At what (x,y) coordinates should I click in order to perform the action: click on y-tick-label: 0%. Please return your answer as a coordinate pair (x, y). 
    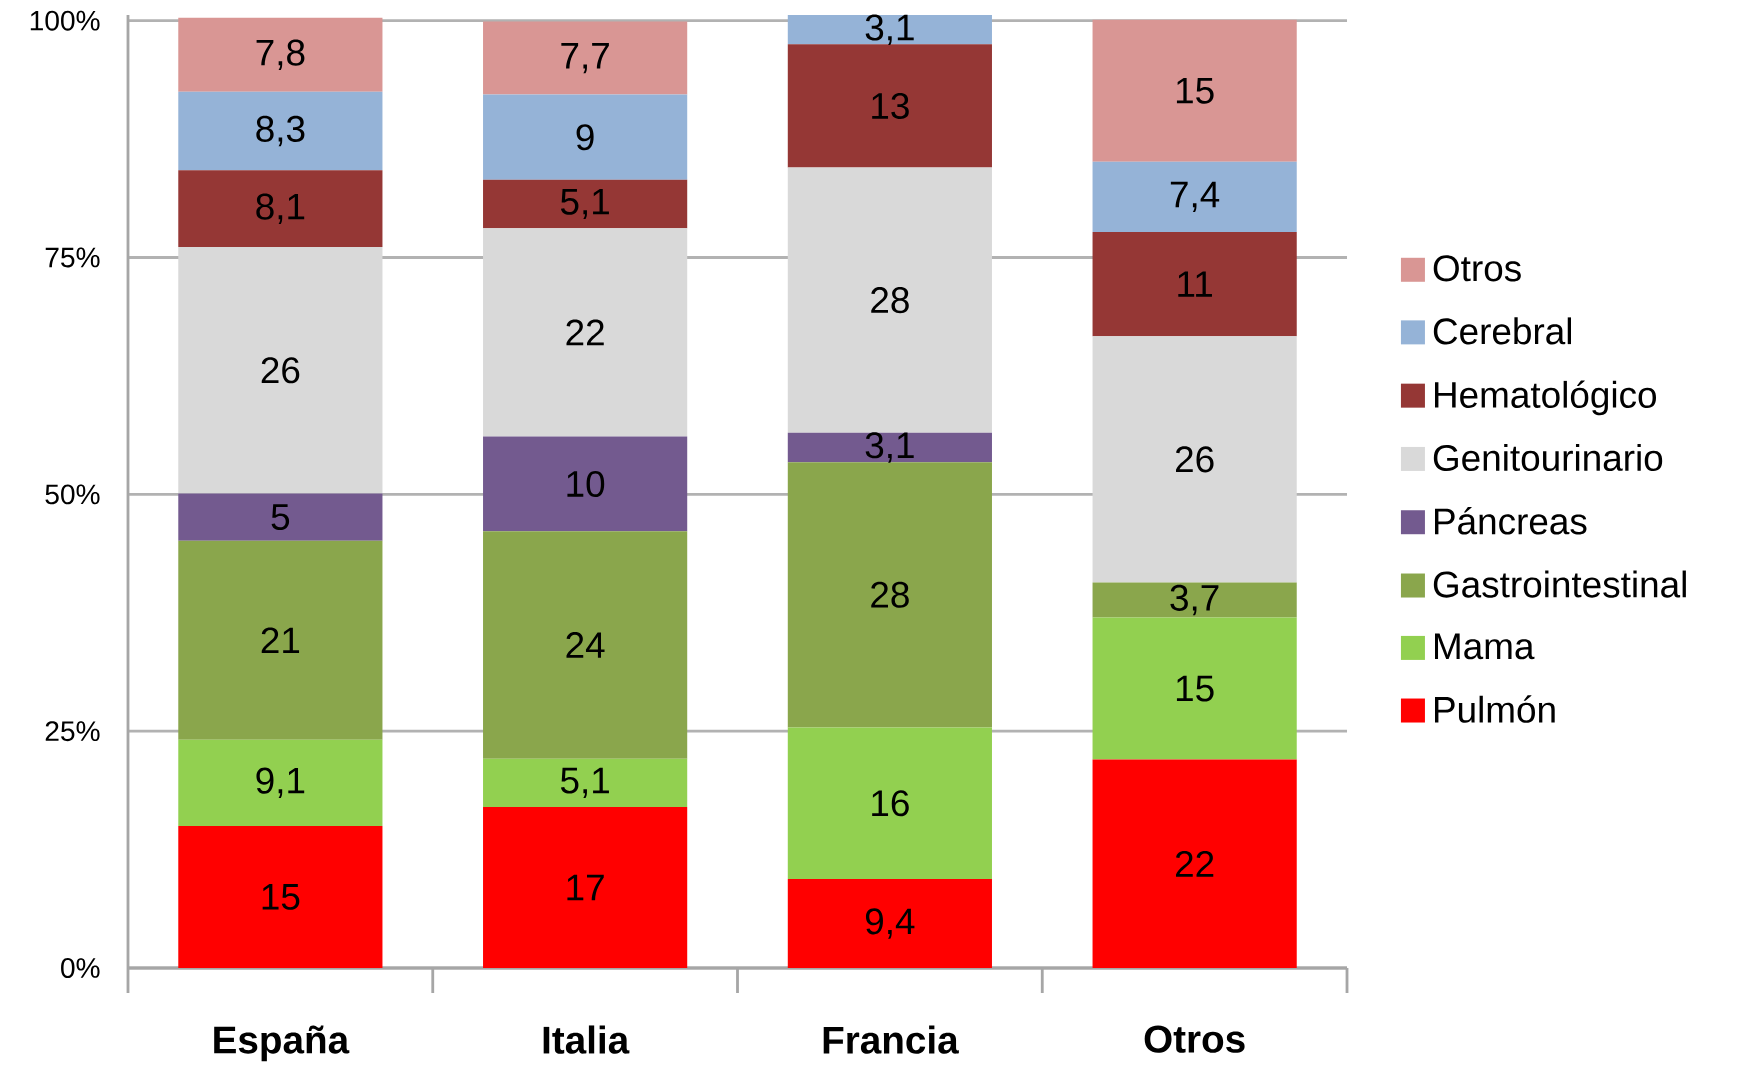
    Looking at the image, I should click on (80, 968).